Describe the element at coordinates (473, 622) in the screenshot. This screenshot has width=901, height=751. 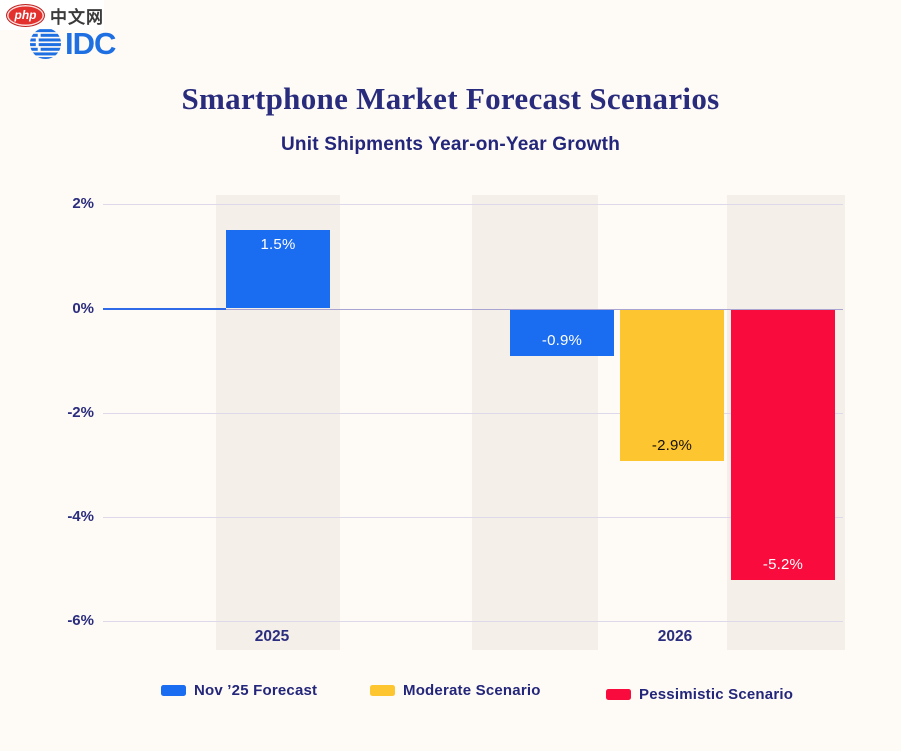
I see `gridline--6%` at that location.